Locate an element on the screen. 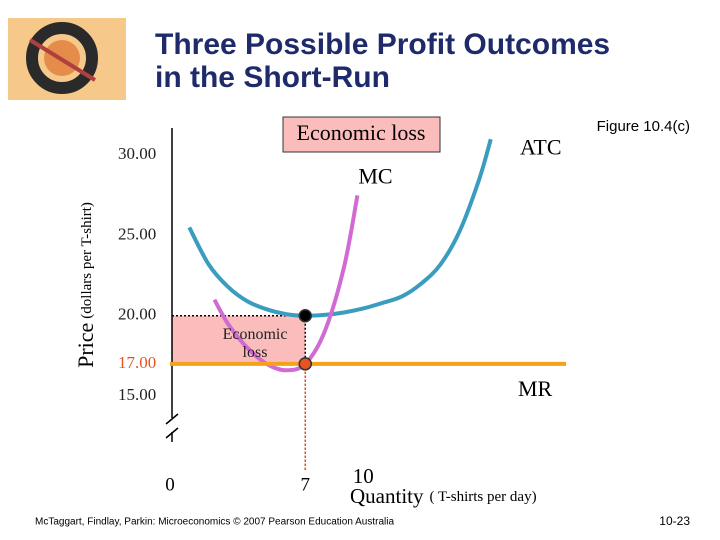 The height and width of the screenshot is (540, 720). logo is located at coordinates (67, 59).